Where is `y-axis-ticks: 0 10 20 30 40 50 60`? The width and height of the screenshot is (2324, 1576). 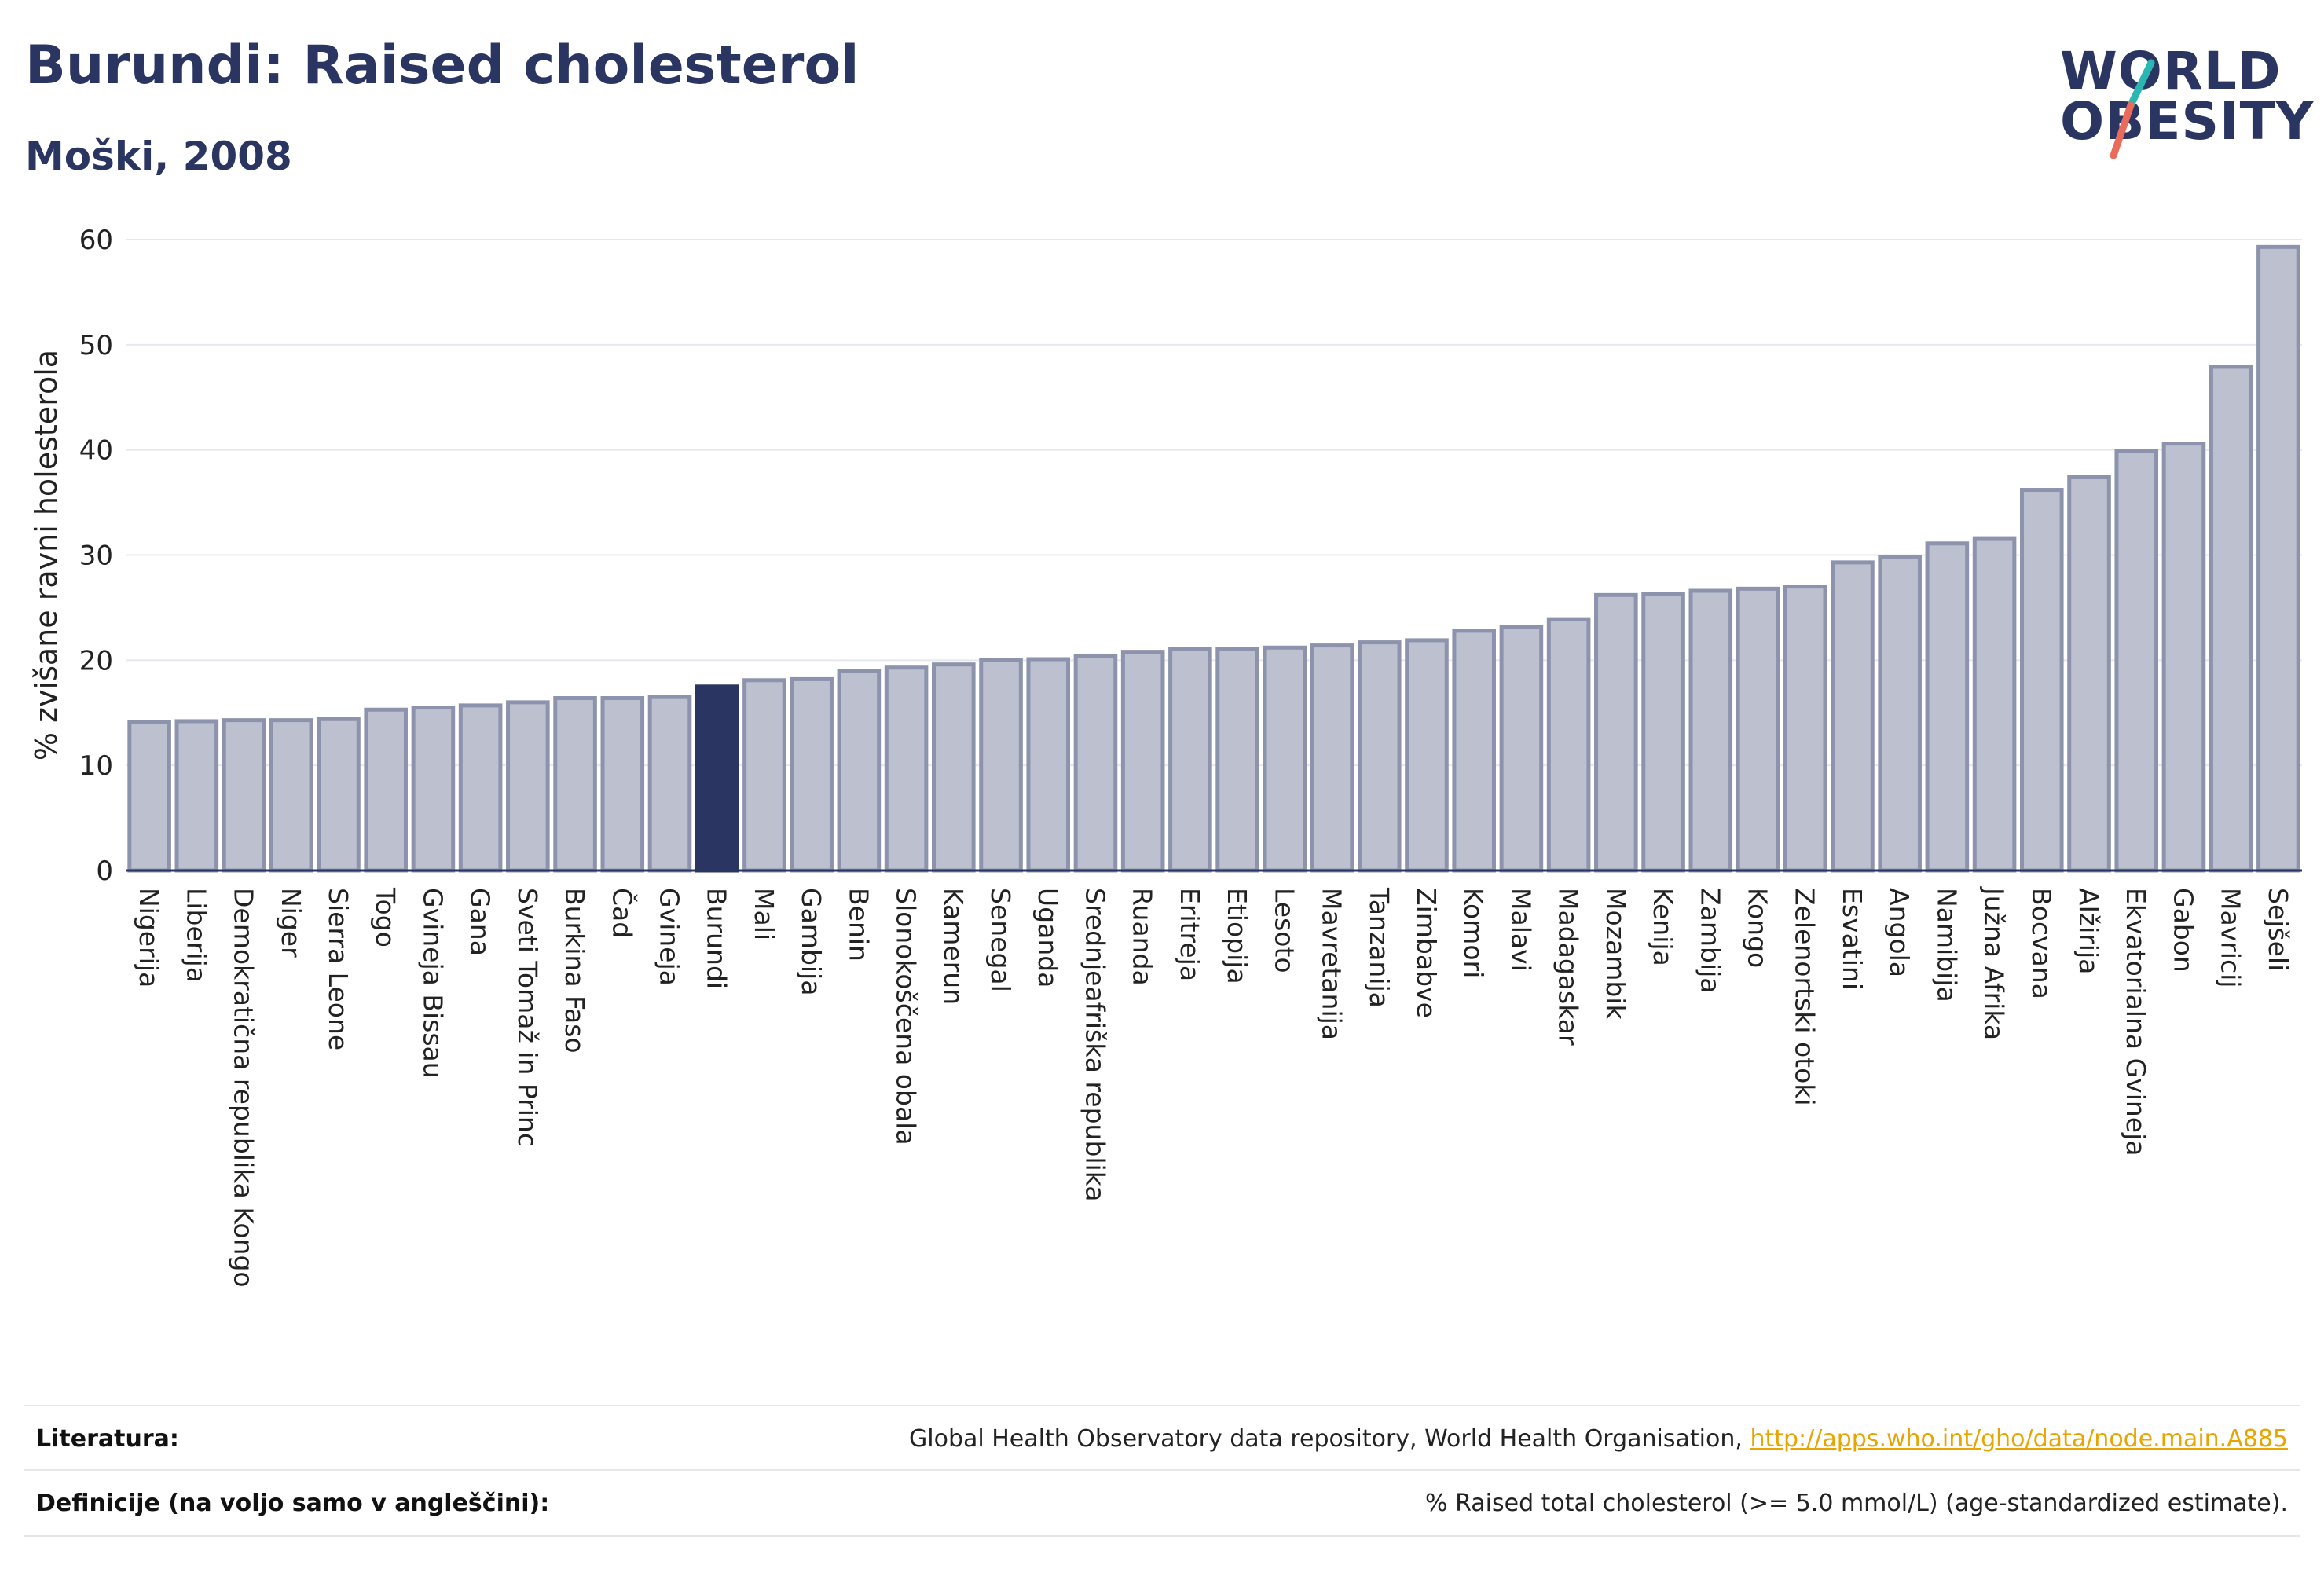 y-axis-ticks: 0 10 20 30 40 50 60 is located at coordinates (96, 556).